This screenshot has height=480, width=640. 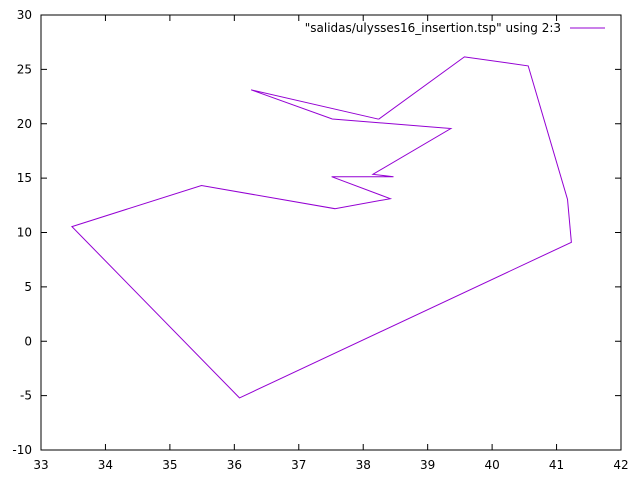 I want to click on y-tick-label: 10, so click(x=24, y=233).